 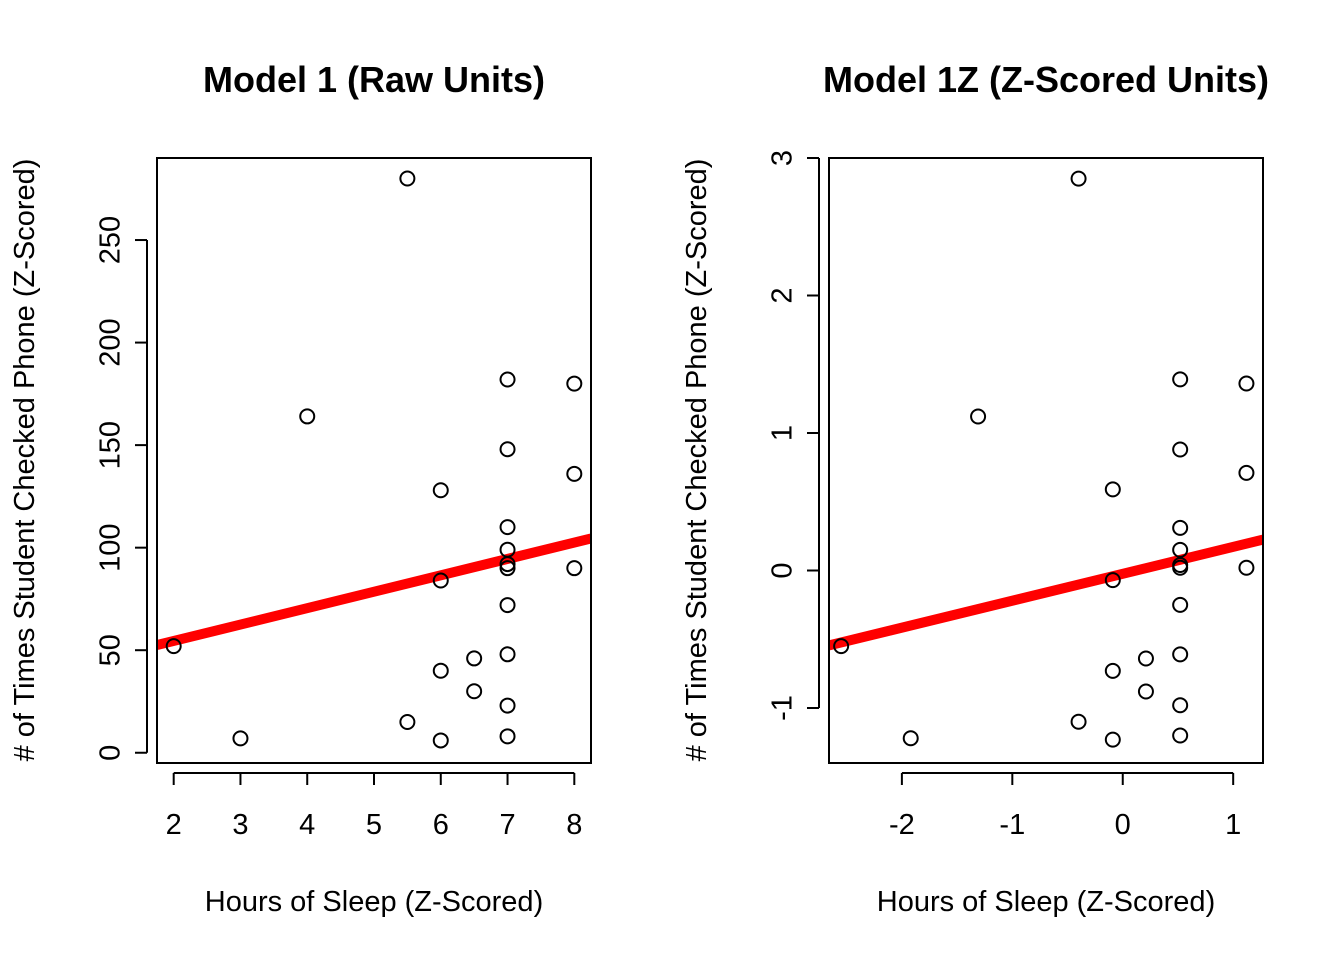 I want to click on y-tick-label: 1, so click(x=783, y=433).